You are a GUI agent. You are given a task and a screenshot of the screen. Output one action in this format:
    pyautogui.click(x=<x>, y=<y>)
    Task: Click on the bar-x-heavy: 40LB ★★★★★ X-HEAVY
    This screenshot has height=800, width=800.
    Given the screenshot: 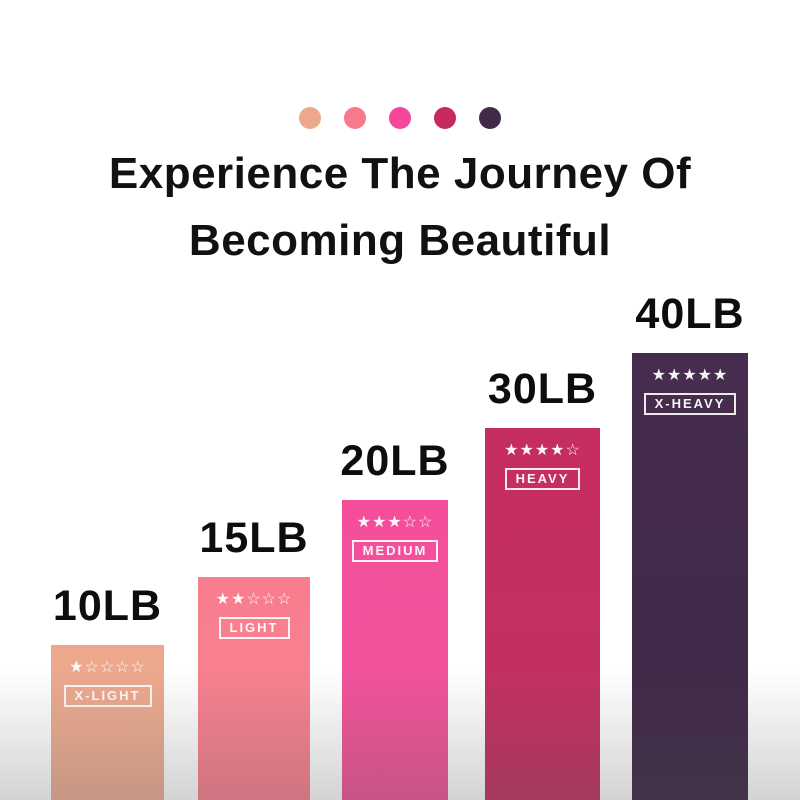 What is the action you would take?
    pyautogui.click(x=690, y=545)
    